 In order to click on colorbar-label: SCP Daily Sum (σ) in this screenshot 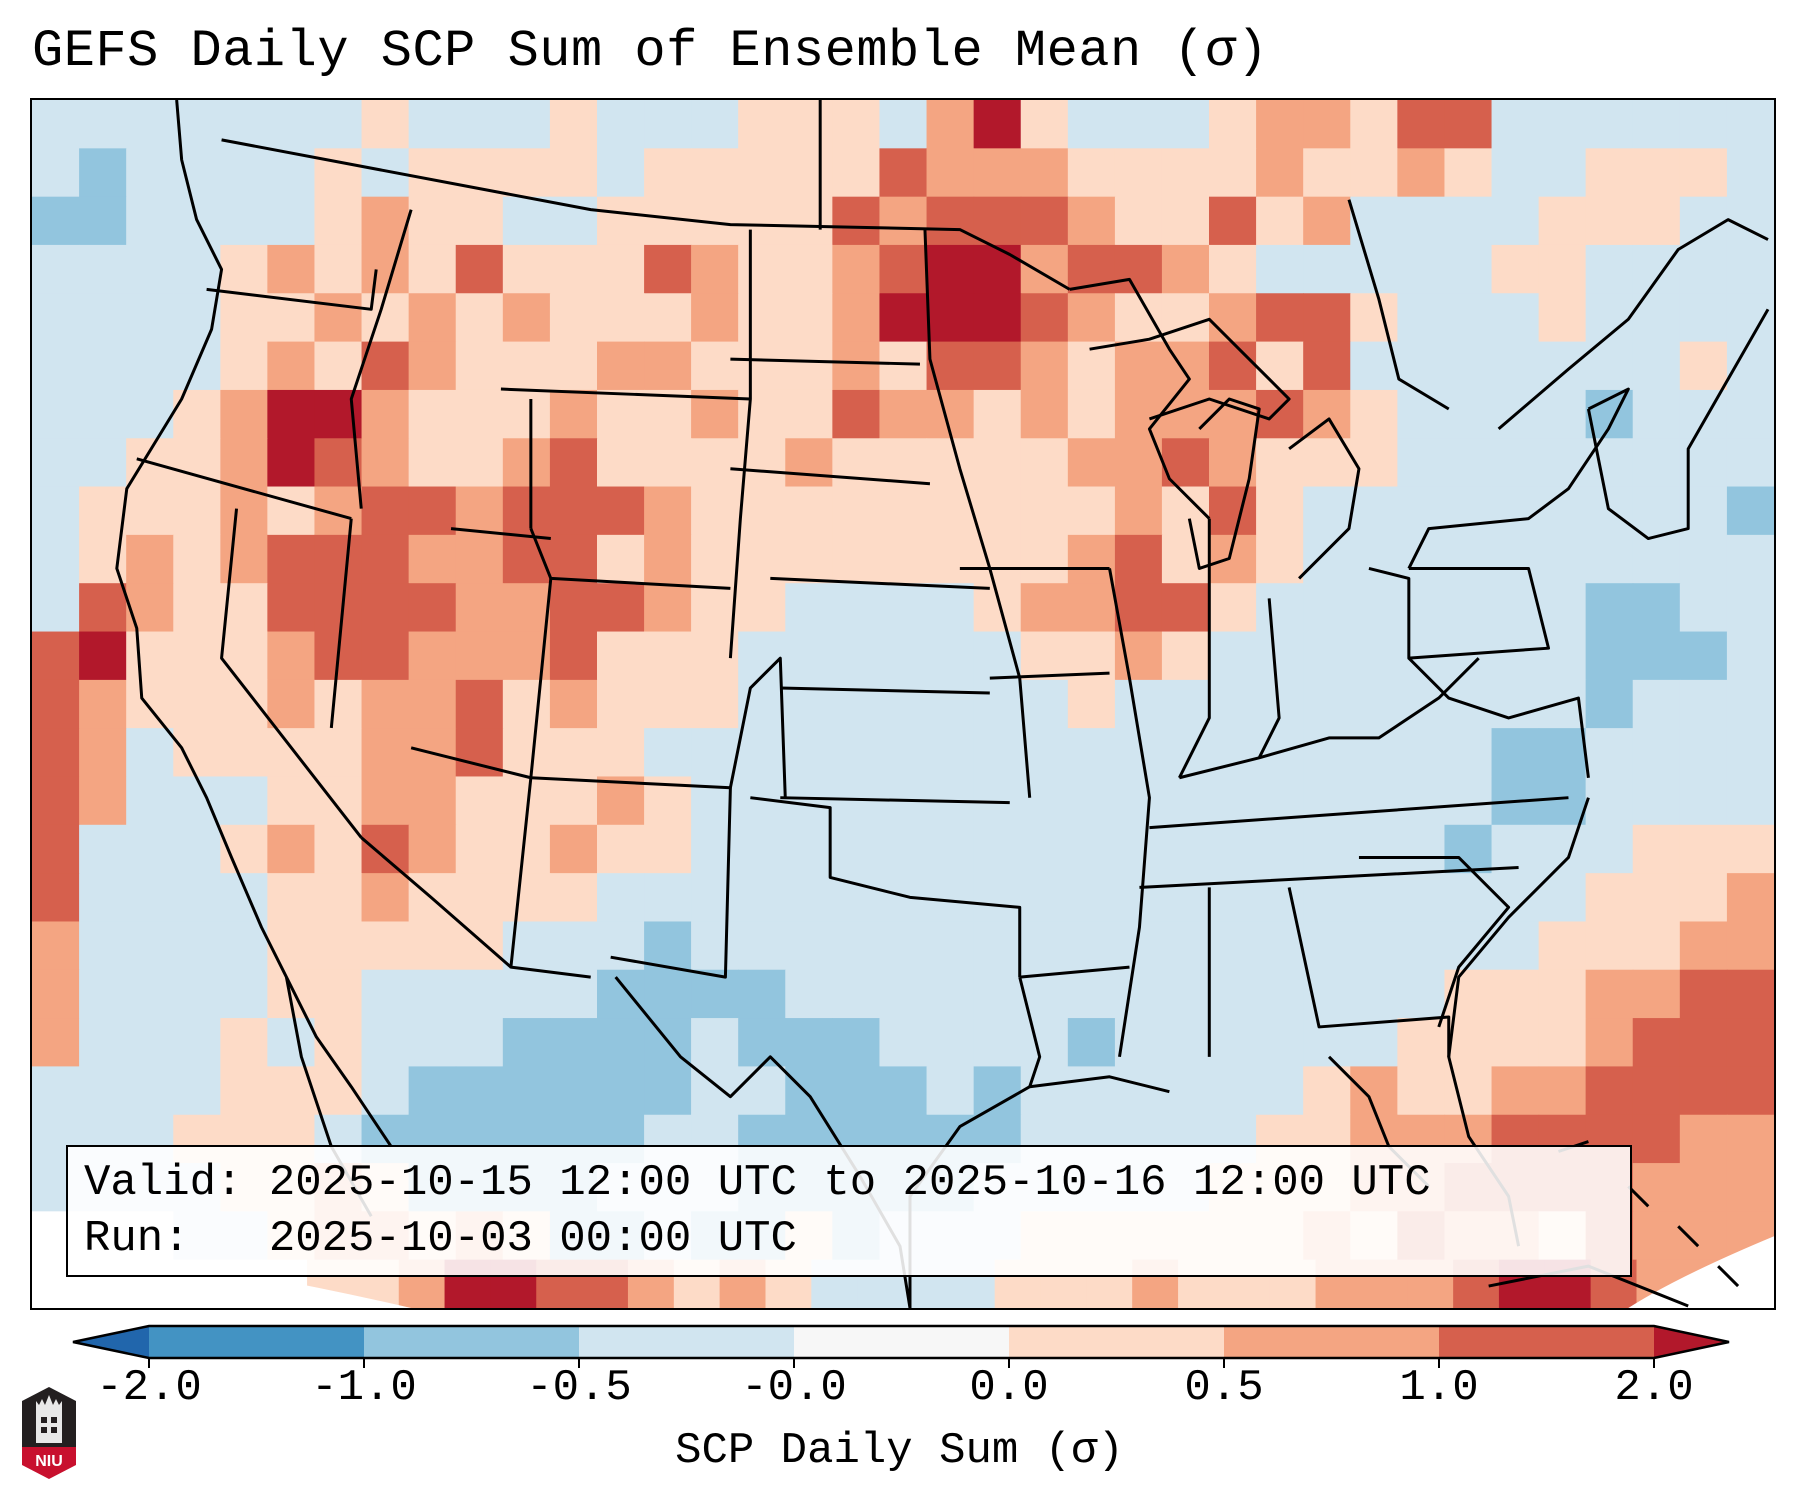, I will do `click(901, 1451)`.